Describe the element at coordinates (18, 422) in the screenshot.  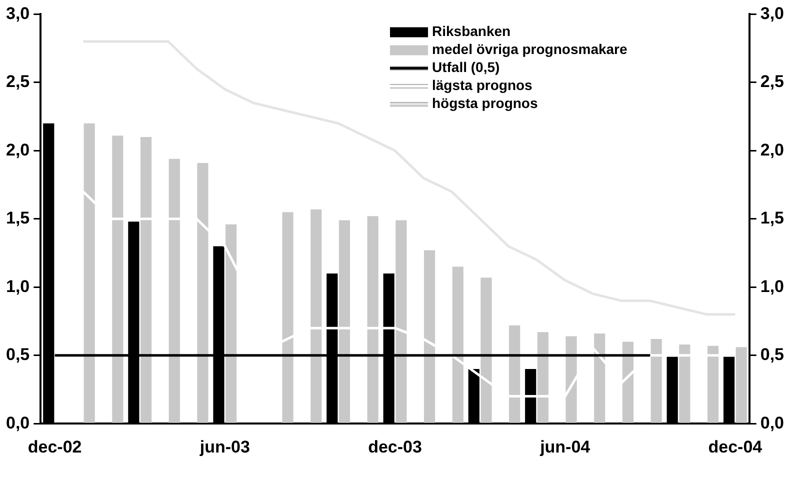
I see `y-tick-label: 0,0` at that location.